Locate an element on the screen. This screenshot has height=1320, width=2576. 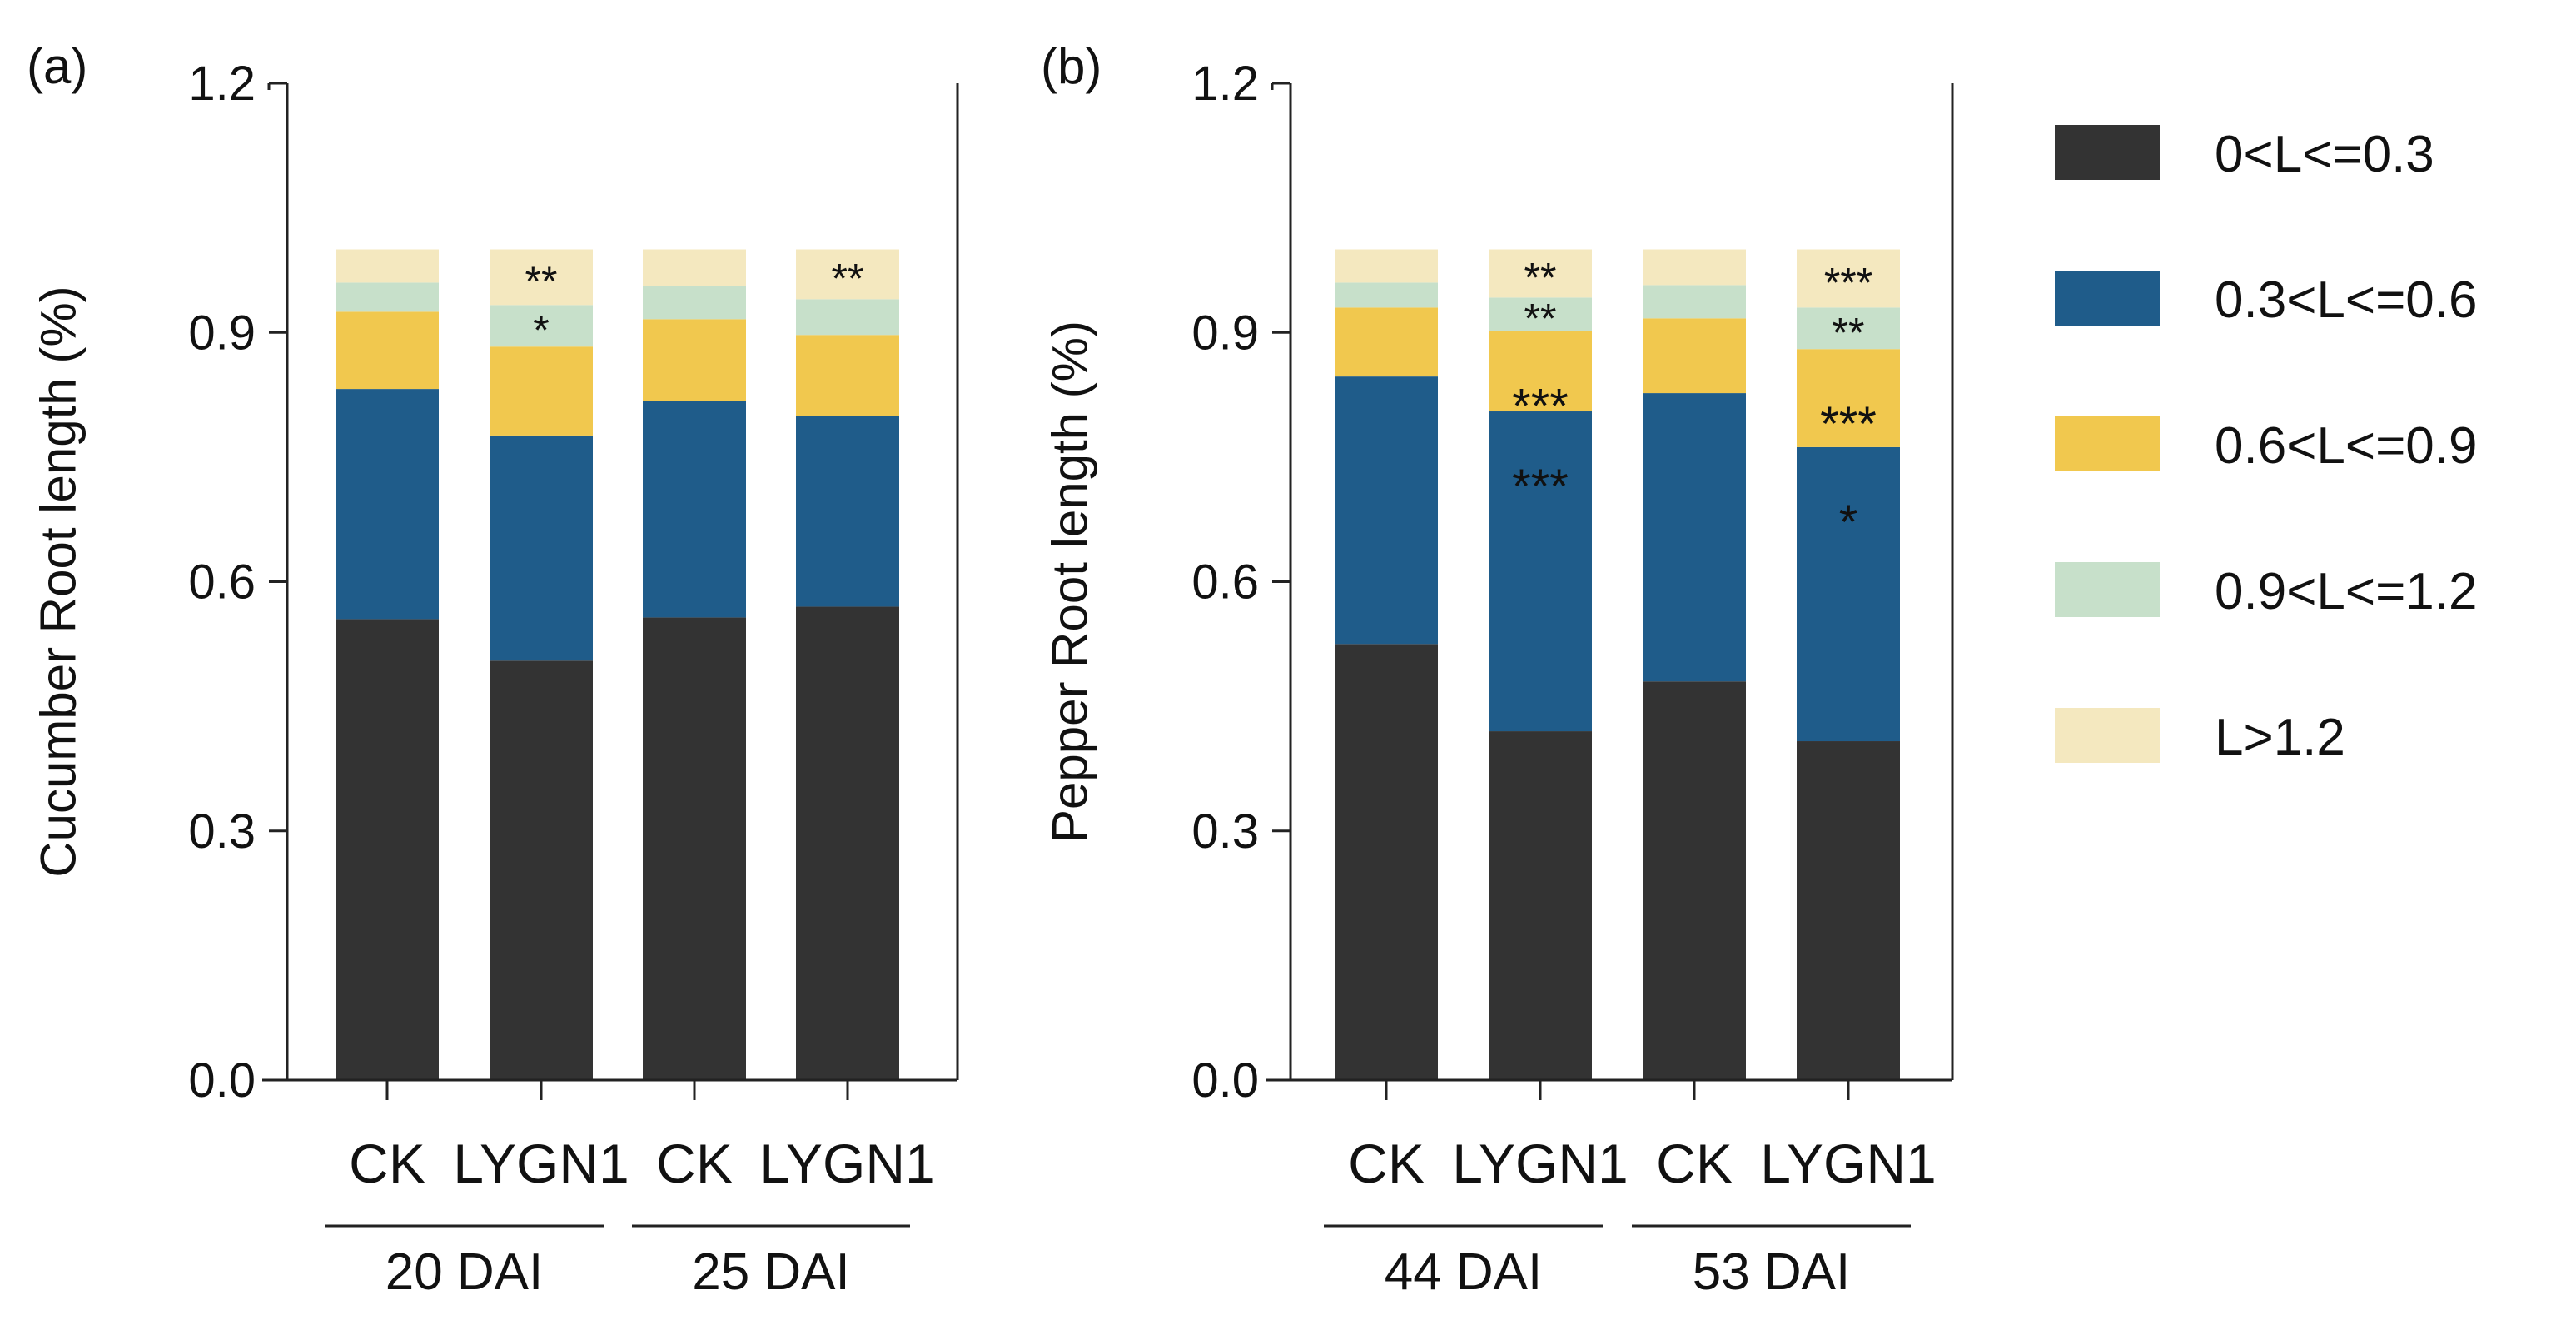
legend-label: 0.6<L<=0.9 is located at coordinates (2346, 446).